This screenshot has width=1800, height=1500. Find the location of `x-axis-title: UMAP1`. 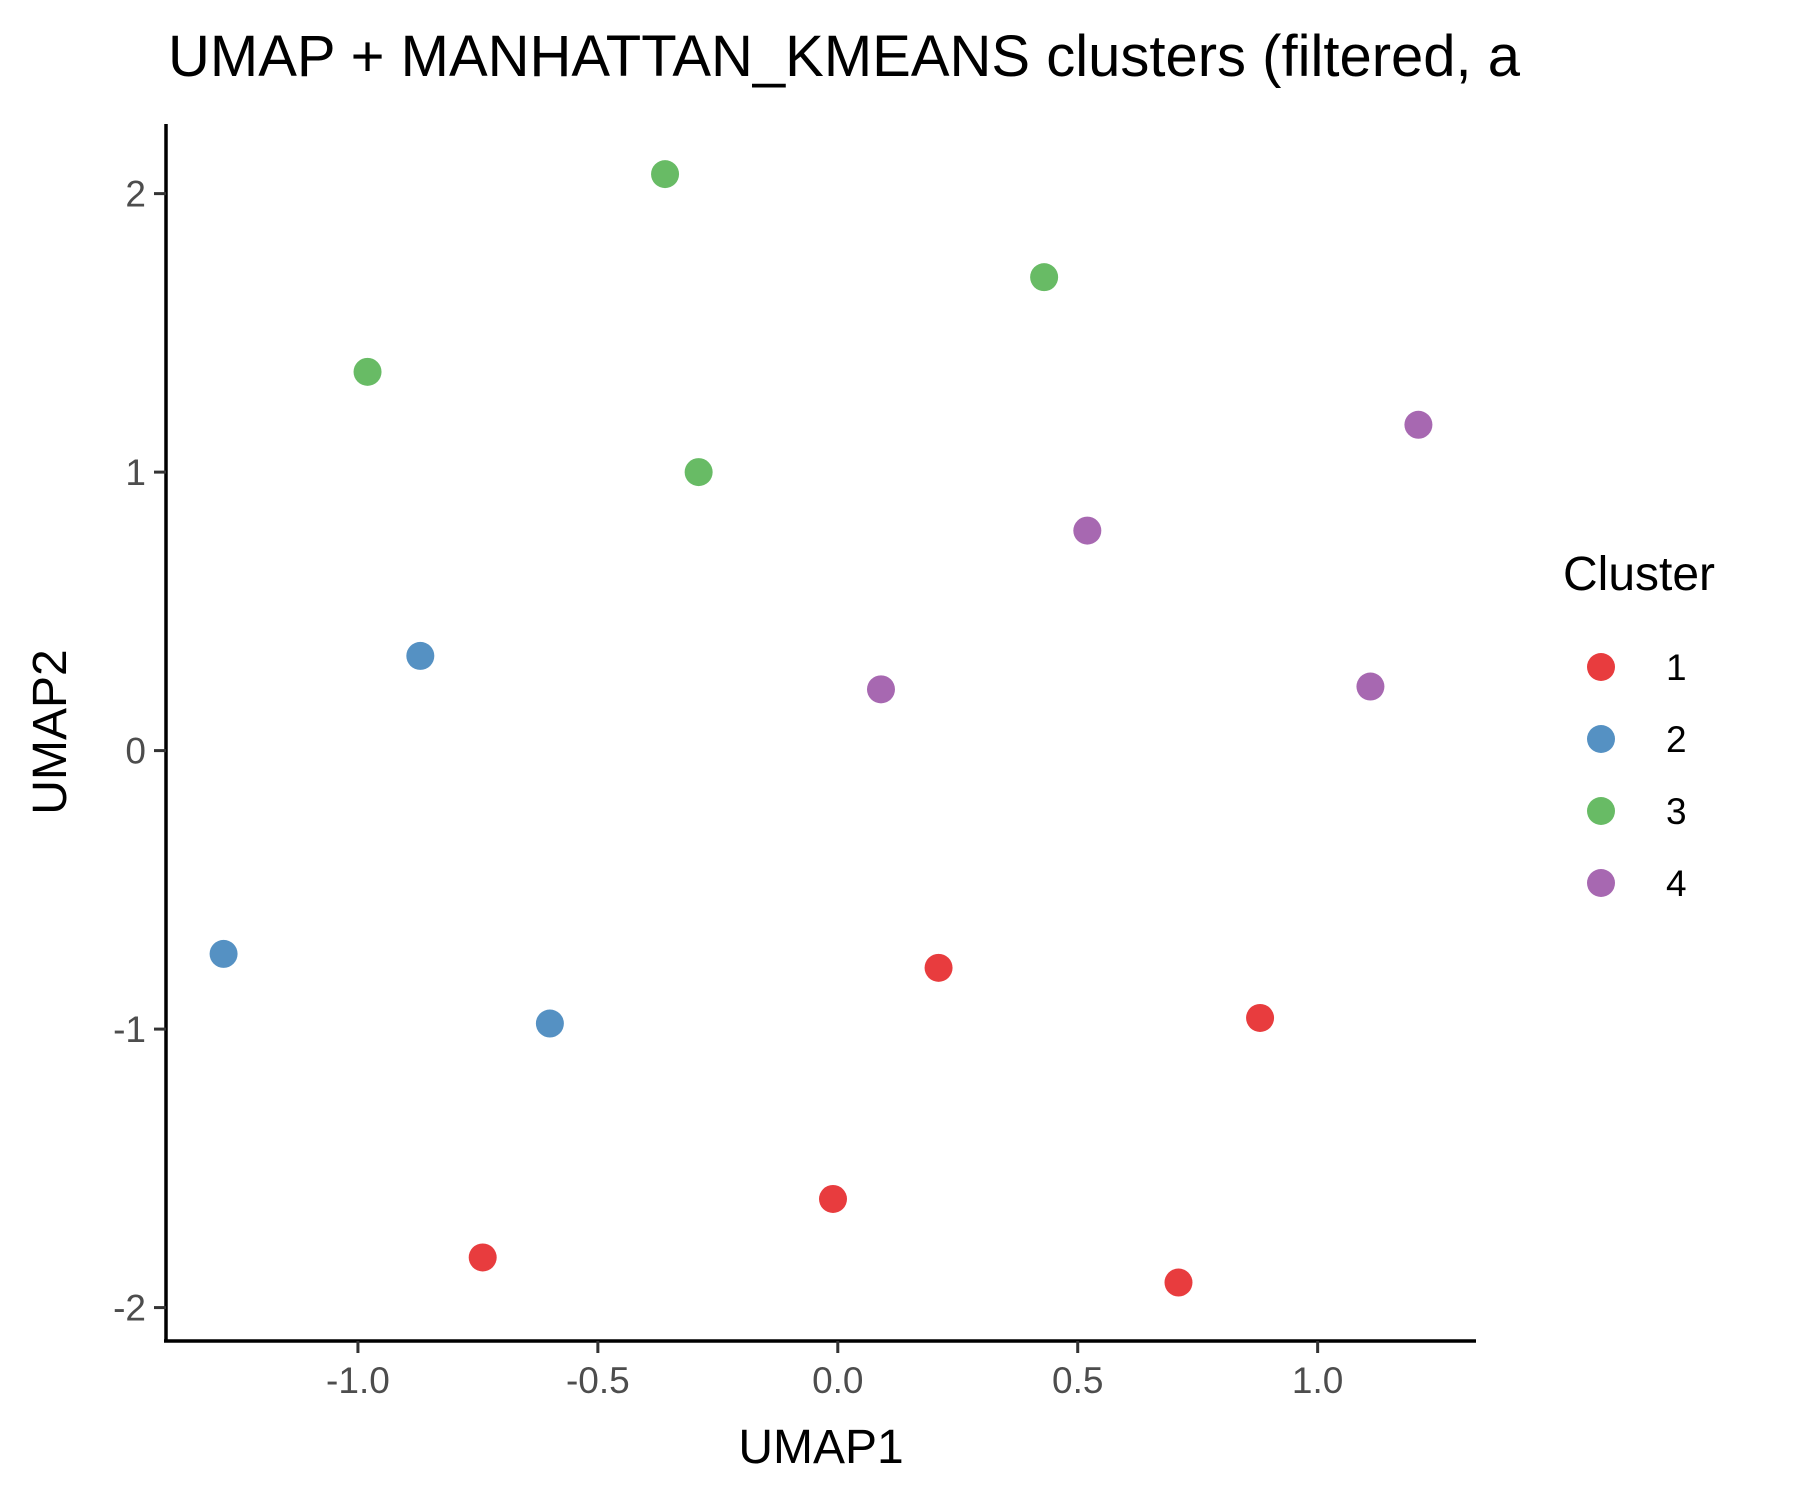

x-axis-title: UMAP1 is located at coordinates (820, 1447).